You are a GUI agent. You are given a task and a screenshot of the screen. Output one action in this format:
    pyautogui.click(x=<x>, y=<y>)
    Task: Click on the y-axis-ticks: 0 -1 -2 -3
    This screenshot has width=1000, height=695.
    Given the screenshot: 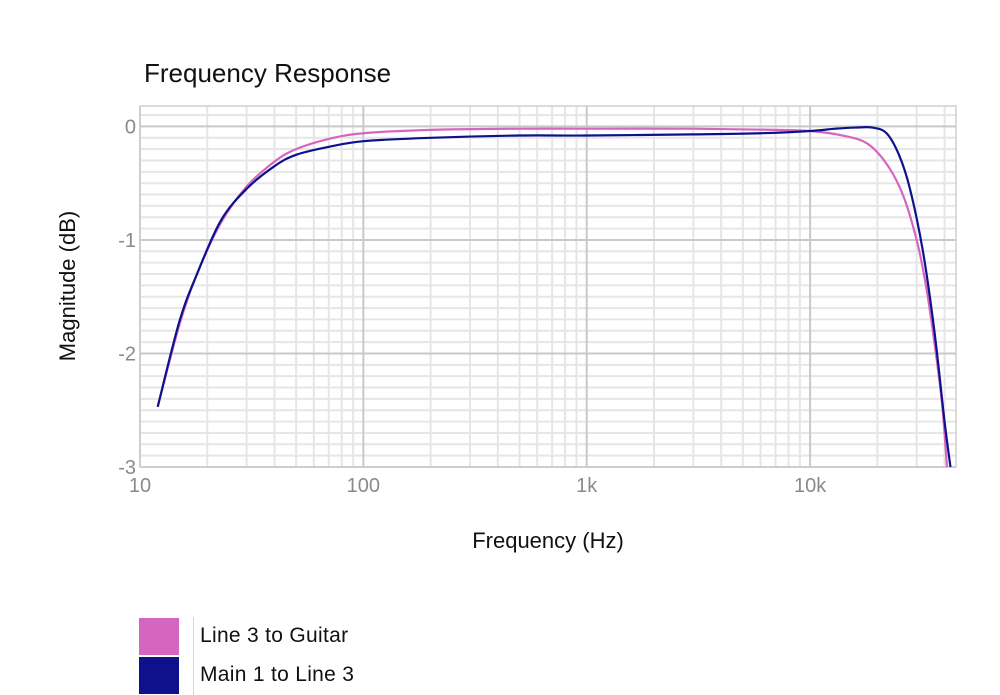 What is the action you would take?
    pyautogui.click(x=127, y=297)
    